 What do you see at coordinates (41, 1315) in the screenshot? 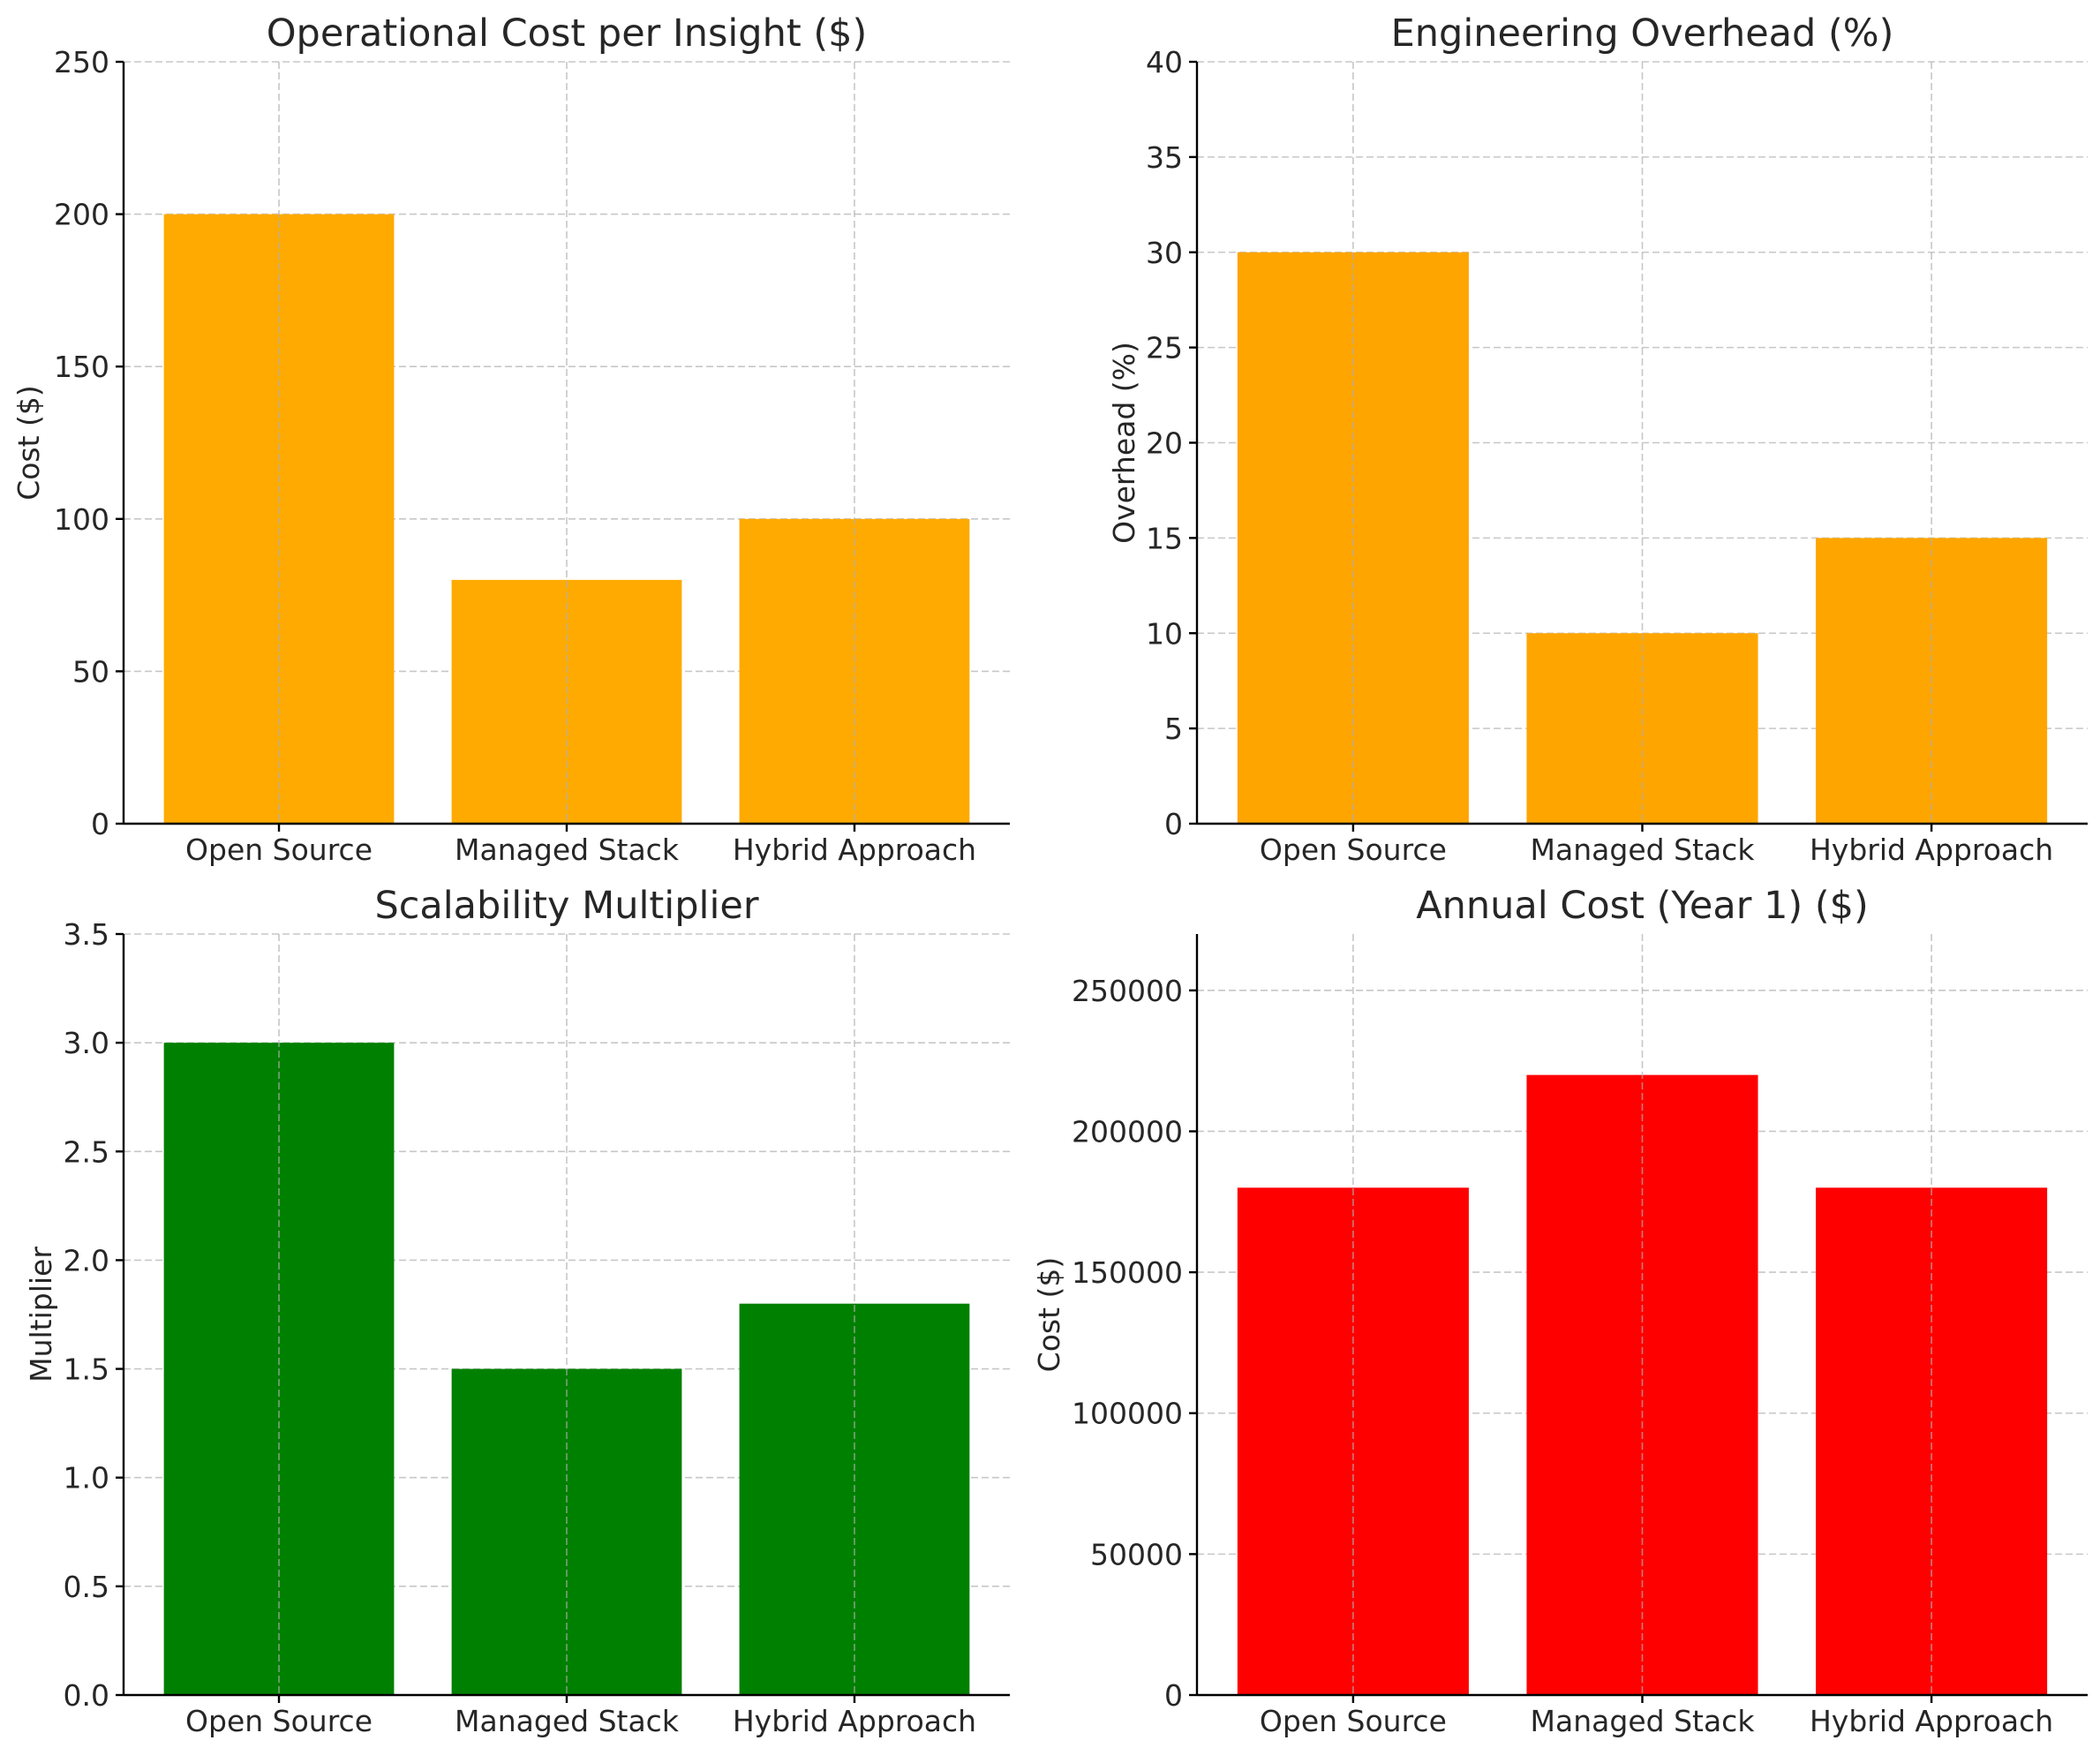
I see `y-axis-label: Multiplier` at bounding box center [41, 1315].